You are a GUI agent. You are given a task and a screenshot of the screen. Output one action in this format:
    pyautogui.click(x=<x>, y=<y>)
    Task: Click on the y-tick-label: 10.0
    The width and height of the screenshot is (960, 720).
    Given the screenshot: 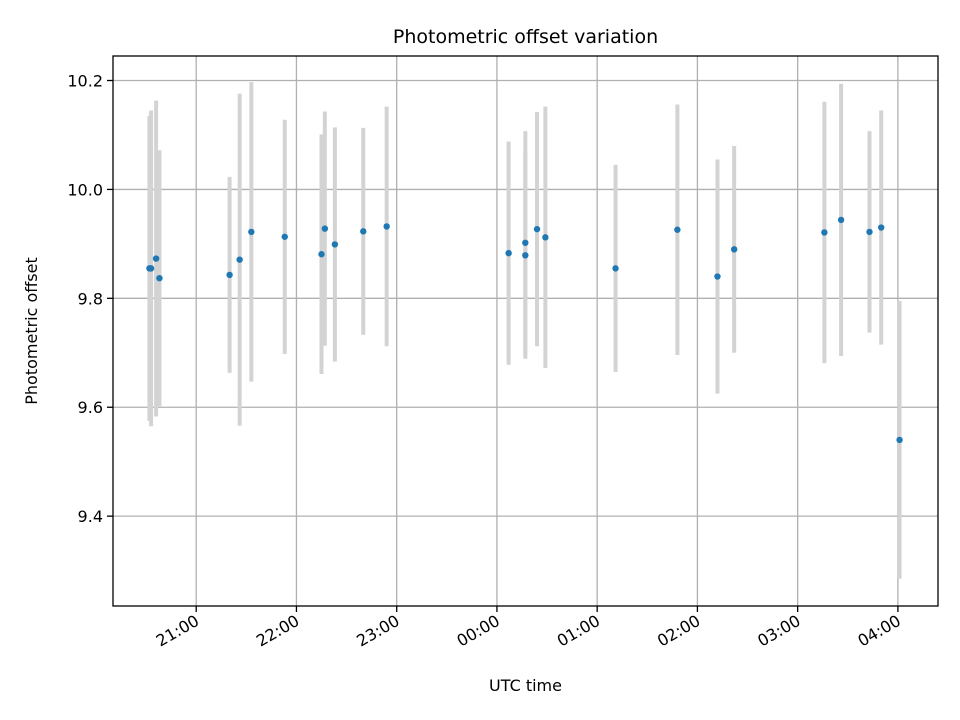 What is the action you would take?
    pyautogui.click(x=85, y=189)
    